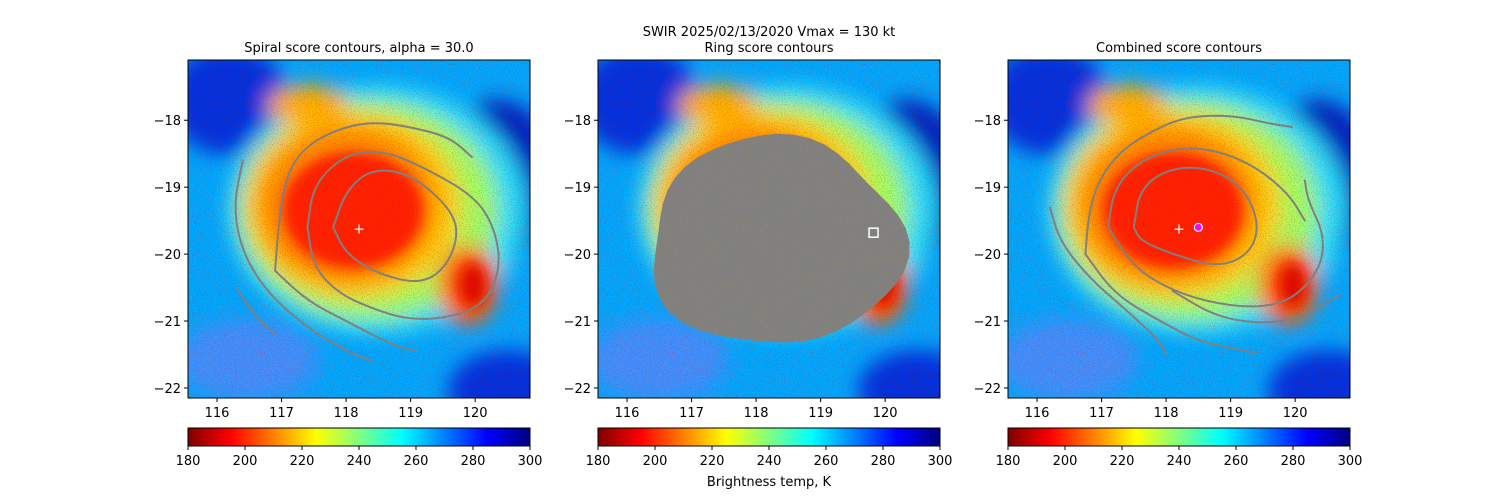 This screenshot has width=1500, height=500. What do you see at coordinates (768, 48) in the screenshot?
I see `panel-title: Ring score contours` at bounding box center [768, 48].